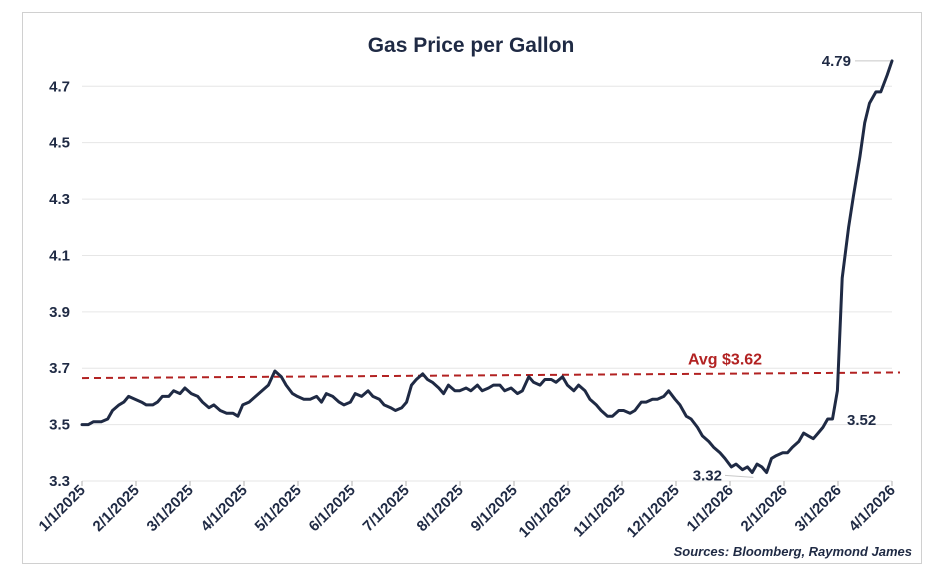  What do you see at coordinates (599, 511) in the screenshot?
I see `x-tick-label: 11/1/2025` at bounding box center [599, 511].